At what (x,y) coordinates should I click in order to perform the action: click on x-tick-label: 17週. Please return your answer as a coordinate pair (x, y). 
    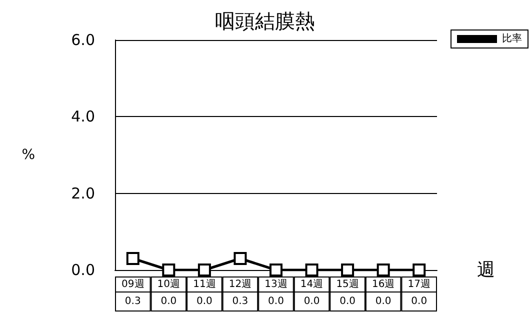
    Looking at the image, I should click on (419, 284).